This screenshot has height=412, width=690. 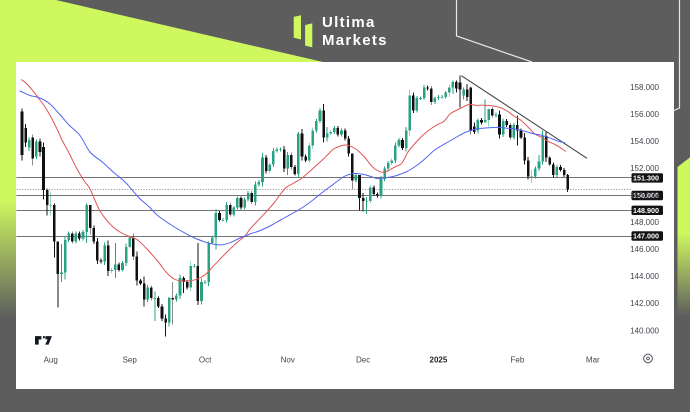 What do you see at coordinates (646, 210) in the screenshot?
I see `svg-text: 148.900` at bounding box center [646, 210].